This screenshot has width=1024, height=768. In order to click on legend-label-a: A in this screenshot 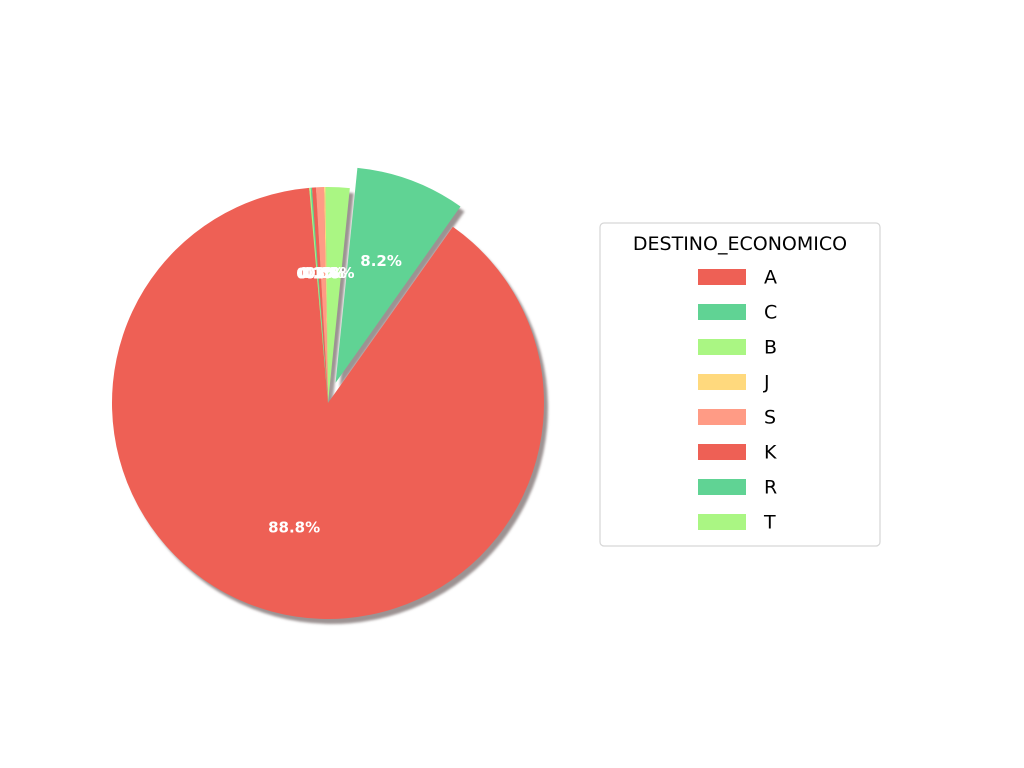, I will do `click(770, 278)`.